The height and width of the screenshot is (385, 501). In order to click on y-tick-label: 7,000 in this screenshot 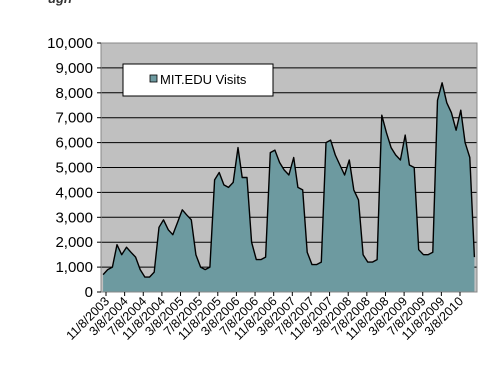, I will do `click(74, 118)`.